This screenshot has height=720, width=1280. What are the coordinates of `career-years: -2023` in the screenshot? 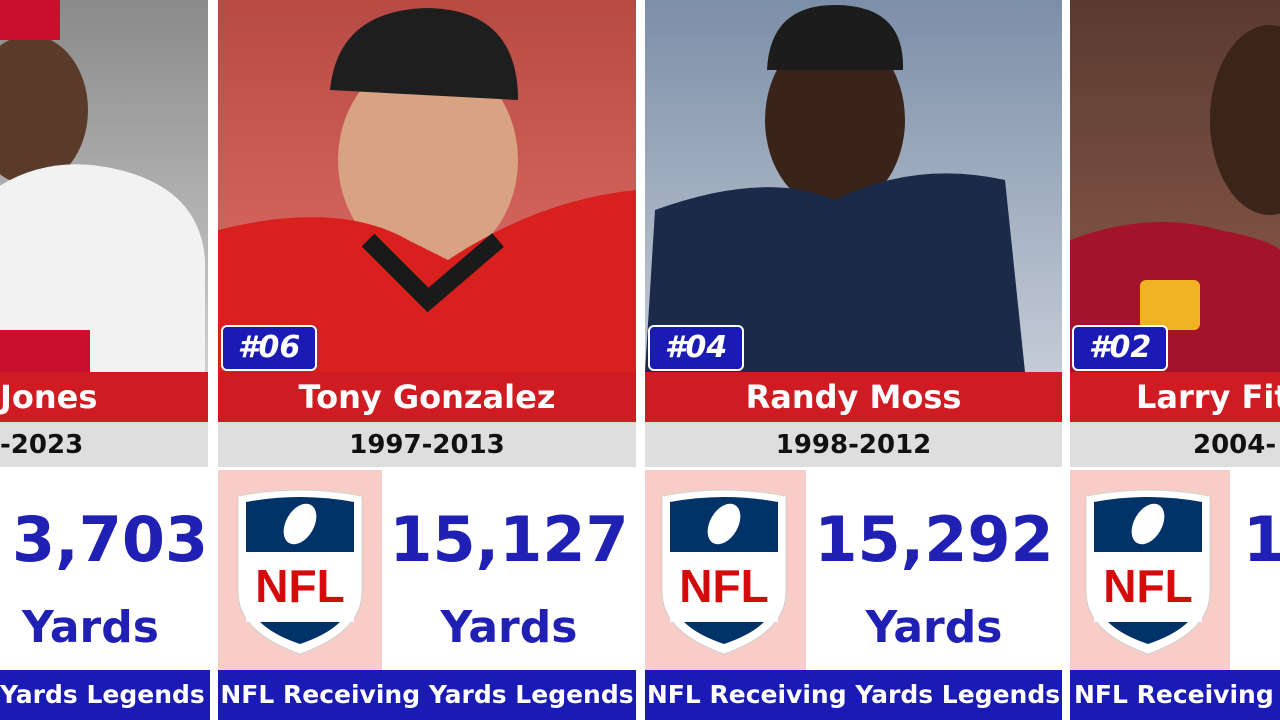 It's located at (104, 444).